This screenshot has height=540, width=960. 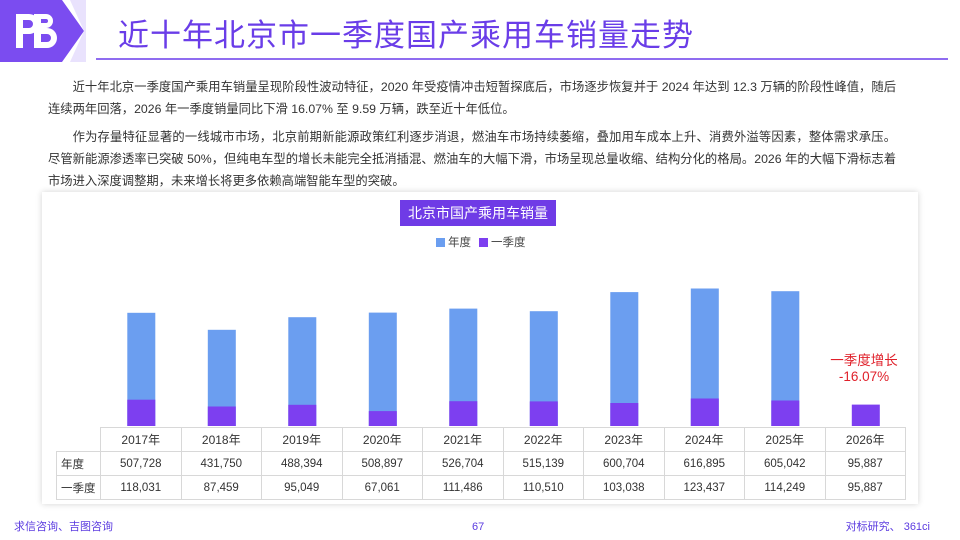 I want to click on growth-annotation: 一季度增长 -16.07%, so click(x=864, y=369).